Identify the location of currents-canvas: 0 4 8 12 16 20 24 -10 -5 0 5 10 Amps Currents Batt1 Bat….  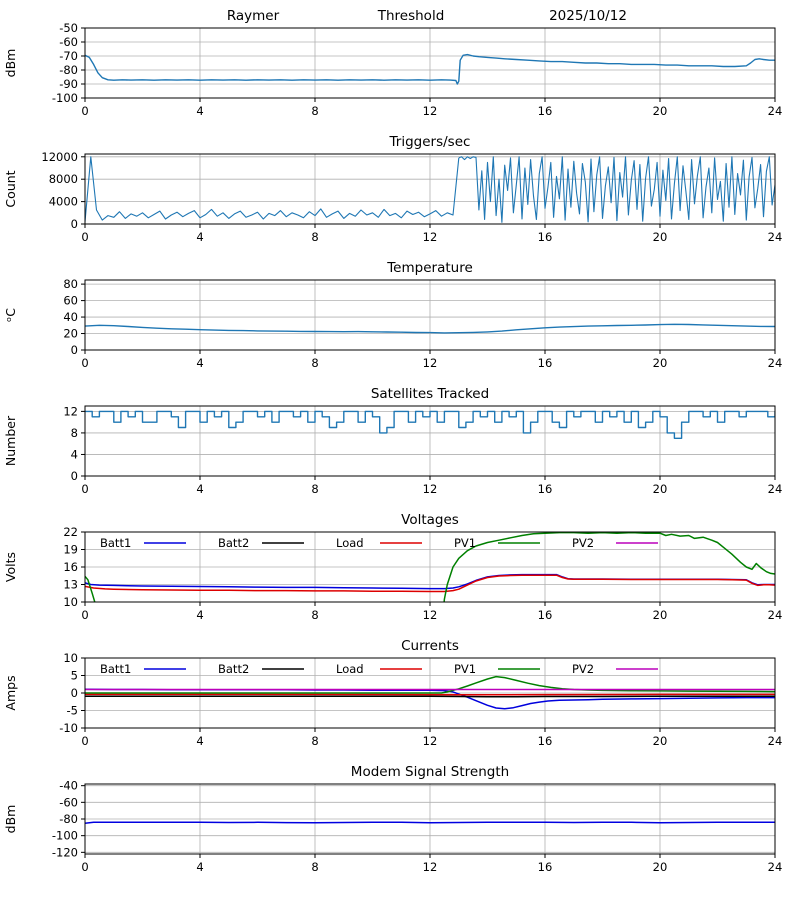
(392, 693).